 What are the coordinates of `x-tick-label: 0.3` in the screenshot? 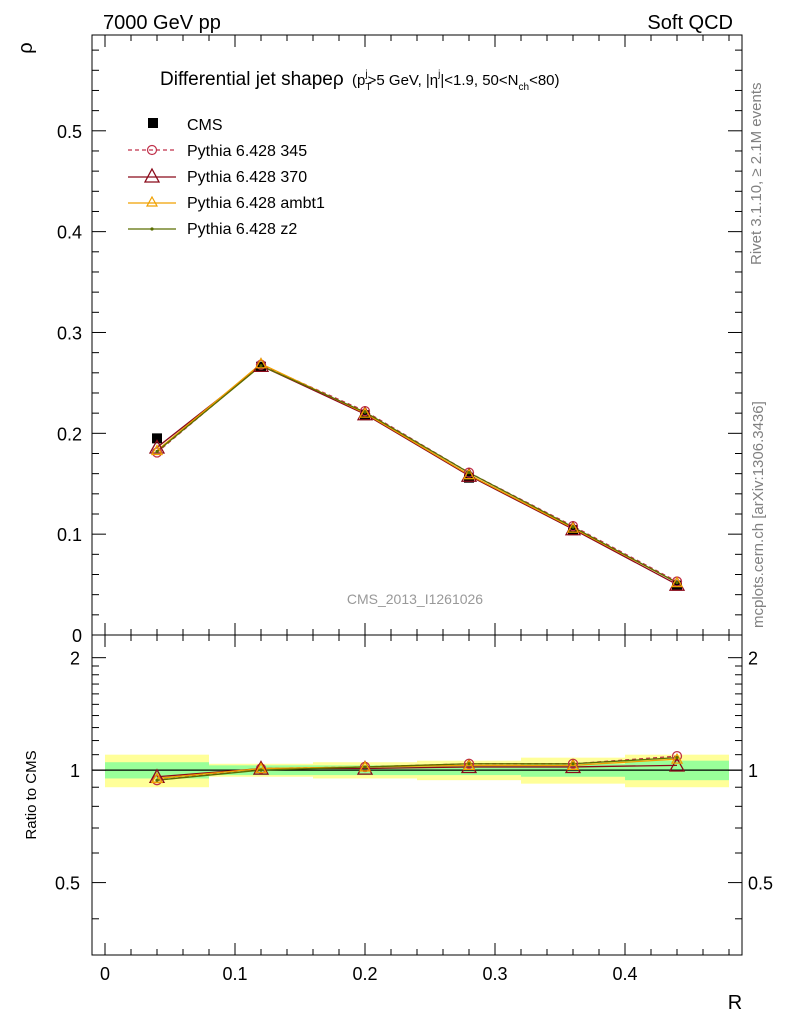 It's located at (494, 974).